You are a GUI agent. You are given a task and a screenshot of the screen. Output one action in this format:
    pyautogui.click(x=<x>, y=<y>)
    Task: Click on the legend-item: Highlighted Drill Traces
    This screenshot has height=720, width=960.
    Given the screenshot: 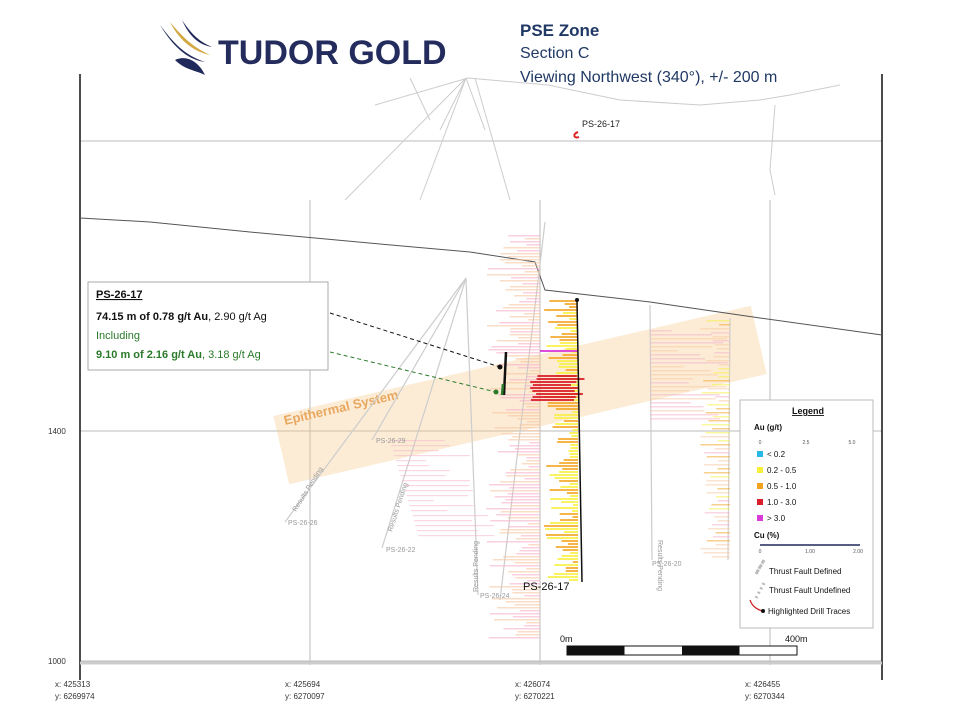 What is the action you would take?
    pyautogui.click(x=809, y=611)
    